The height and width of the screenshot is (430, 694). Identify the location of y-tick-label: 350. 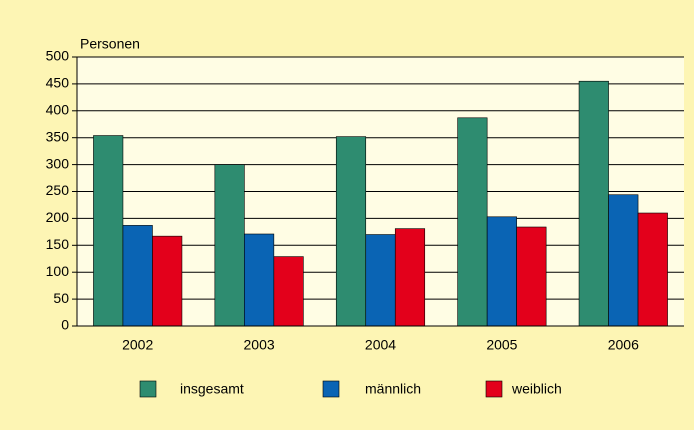
(58, 136).